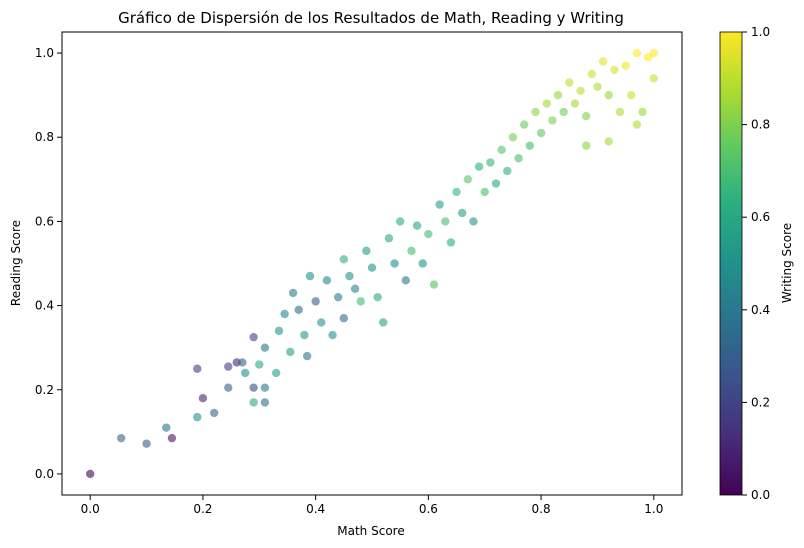 The image size is (804, 548). Describe the element at coordinates (90, 509) in the screenshot. I see `x-tick-label: 0.0` at that location.